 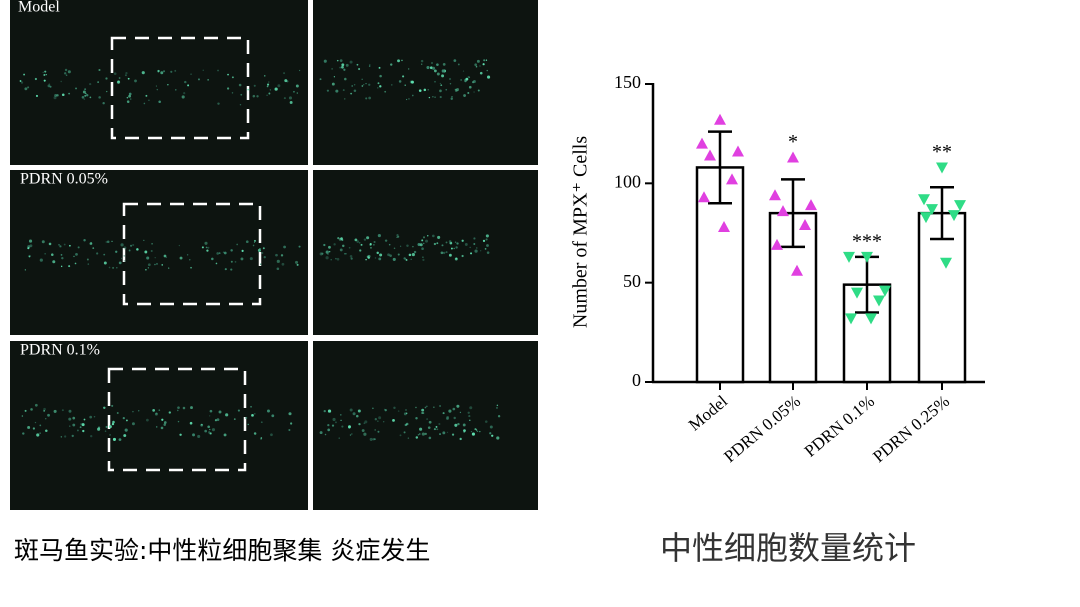 I want to click on significance-label: *, so click(x=793, y=142).